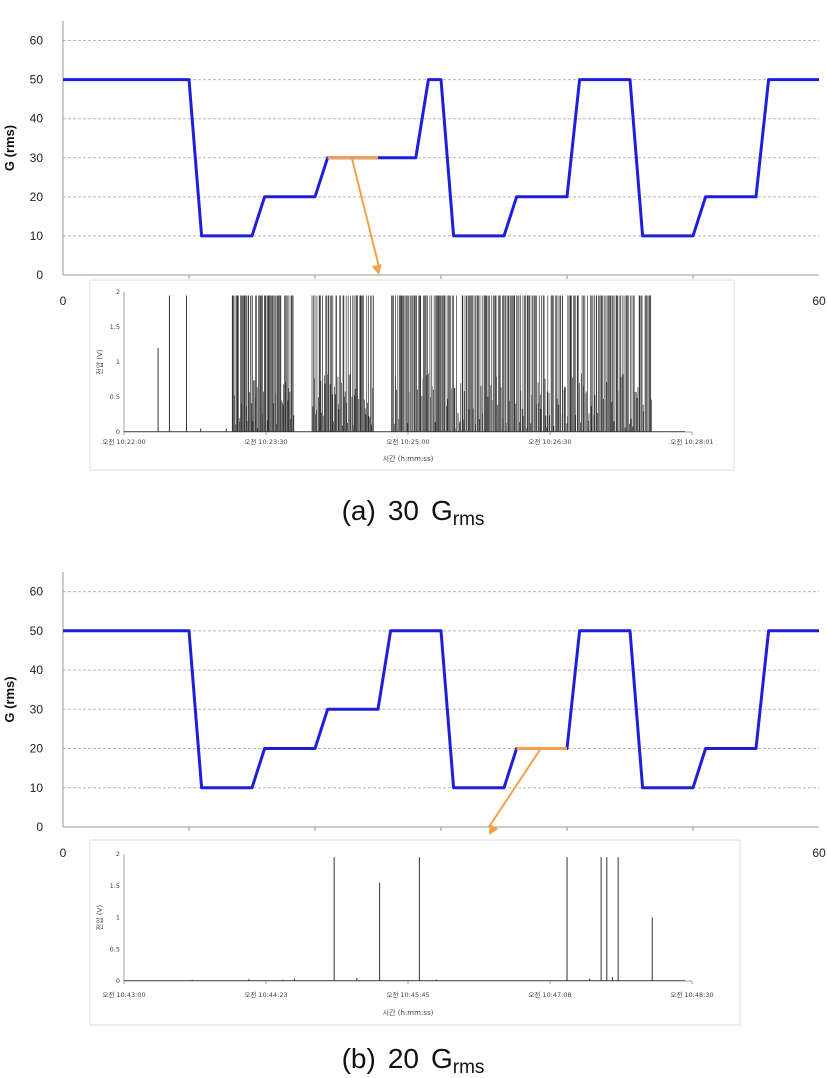 The image size is (827, 1078). Describe the element at coordinates (549, 441) in the screenshot. I see `sub-x-tick-label: 오전 10:26:30` at that location.